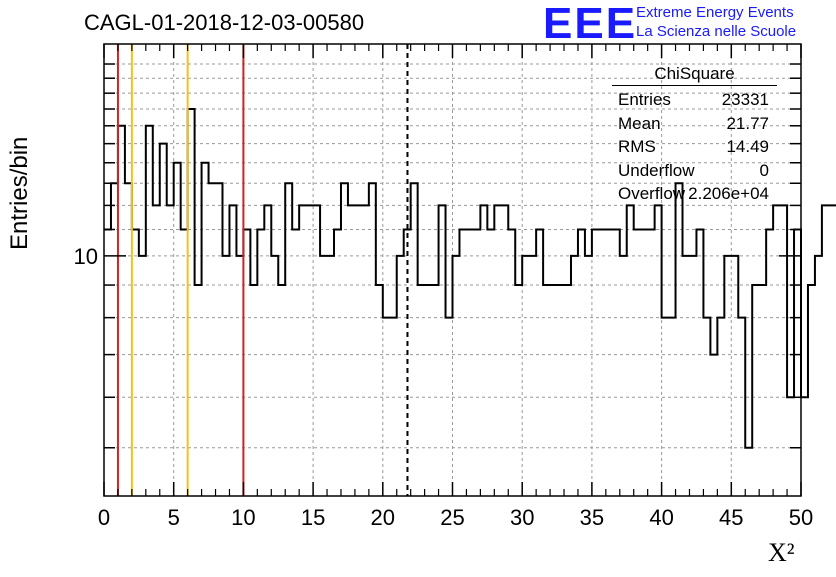 This screenshot has height=577, width=836. What do you see at coordinates (590, 24) in the screenshot?
I see `eee-logo: EEE` at bounding box center [590, 24].